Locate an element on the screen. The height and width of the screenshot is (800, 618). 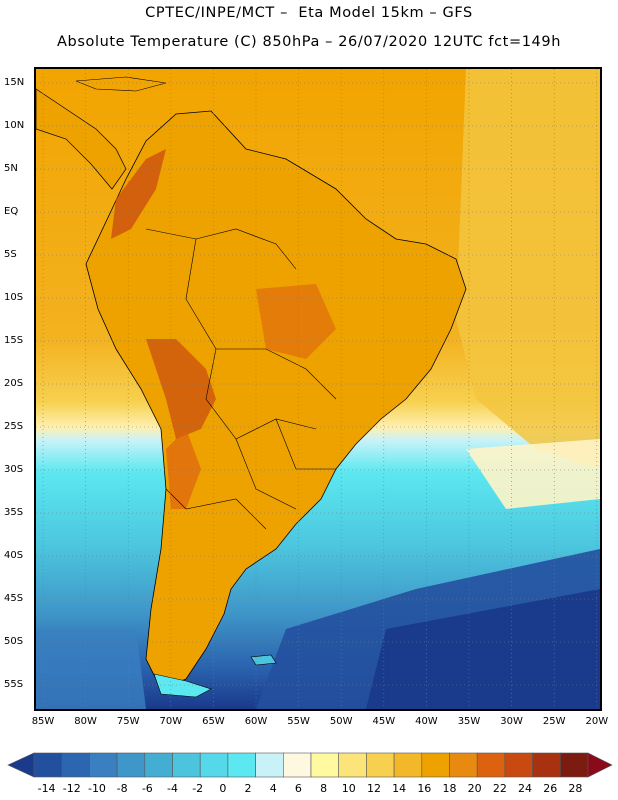
colorbar-tick-label: 20 is located at coordinates (474, 788).